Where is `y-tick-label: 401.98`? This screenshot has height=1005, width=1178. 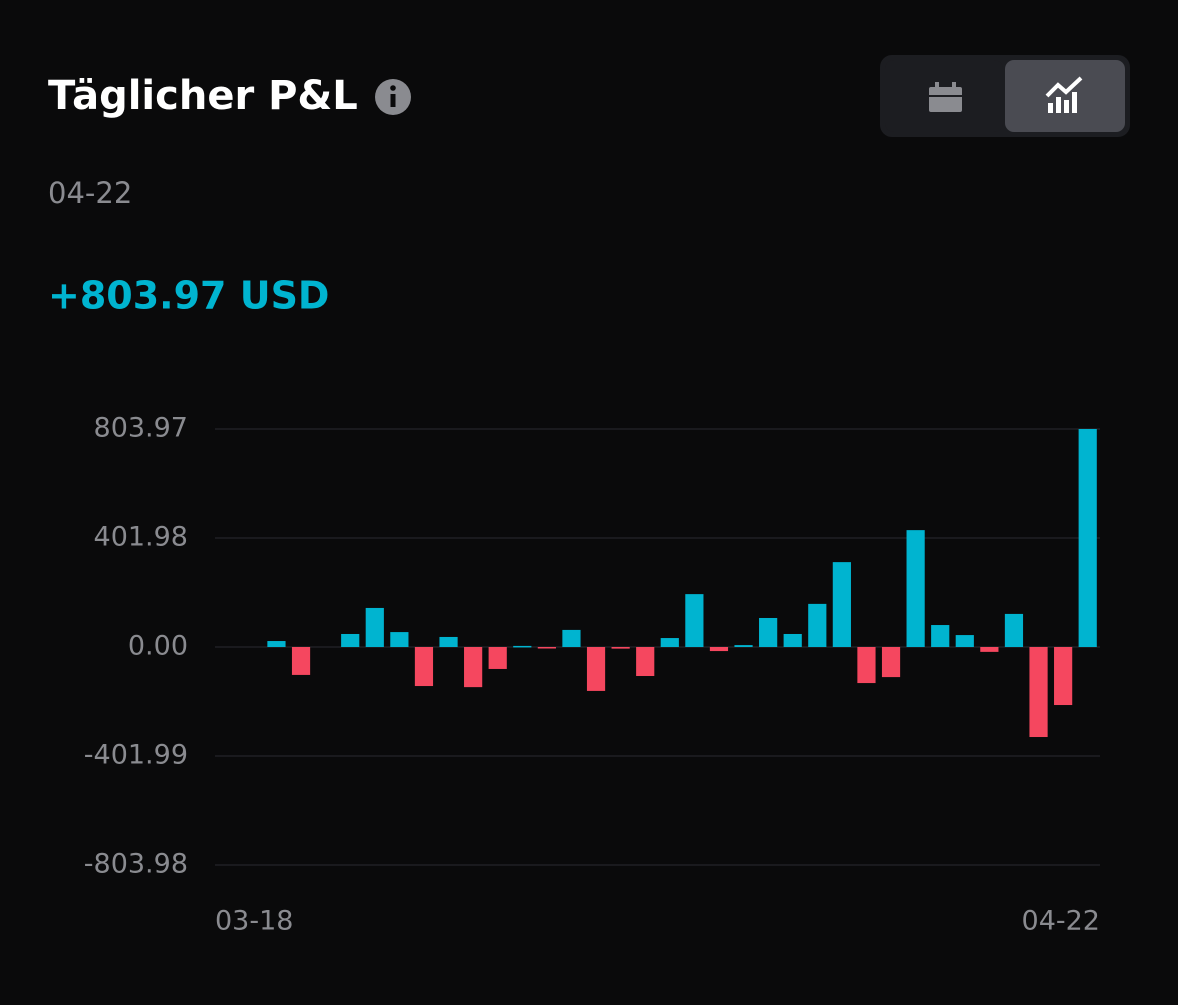
y-tick-label: 401.98 is located at coordinates (141, 537).